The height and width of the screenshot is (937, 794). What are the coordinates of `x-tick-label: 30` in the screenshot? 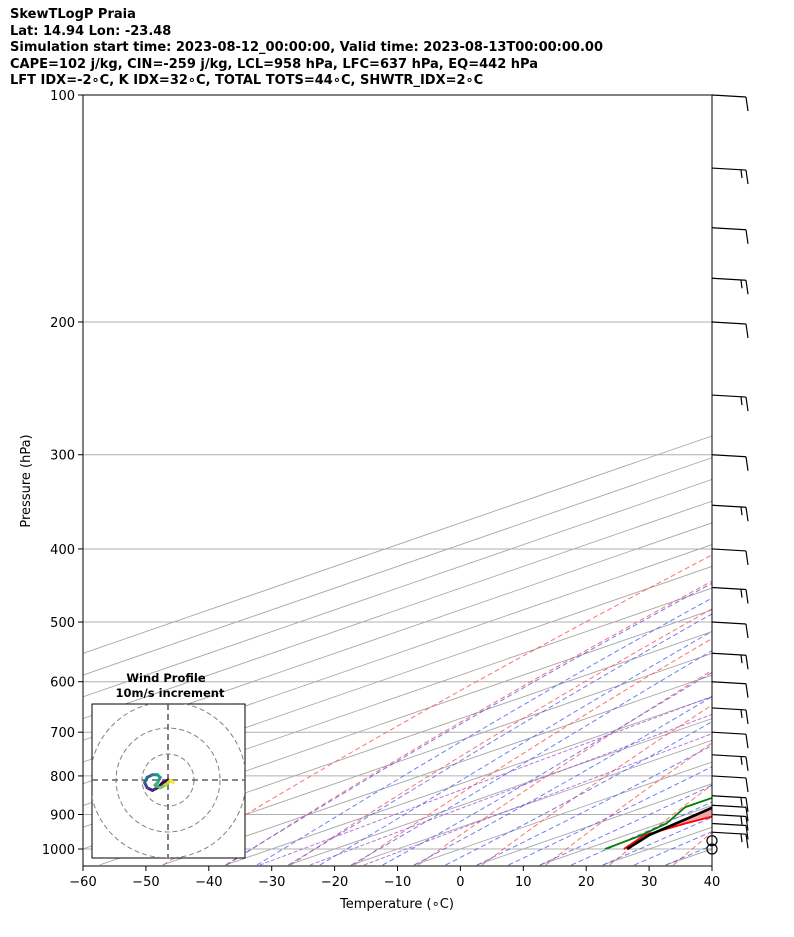 It's located at (649, 882).